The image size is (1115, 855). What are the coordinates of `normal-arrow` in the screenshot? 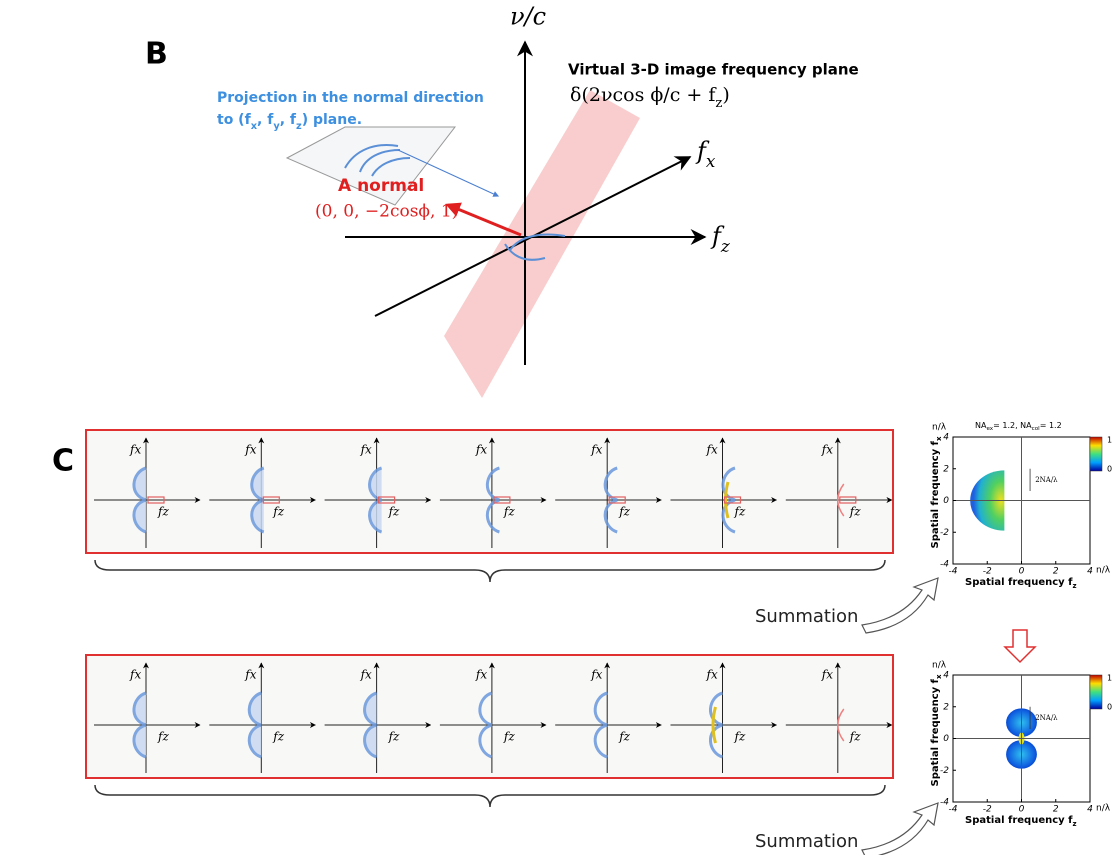 It's located at (483, 219).